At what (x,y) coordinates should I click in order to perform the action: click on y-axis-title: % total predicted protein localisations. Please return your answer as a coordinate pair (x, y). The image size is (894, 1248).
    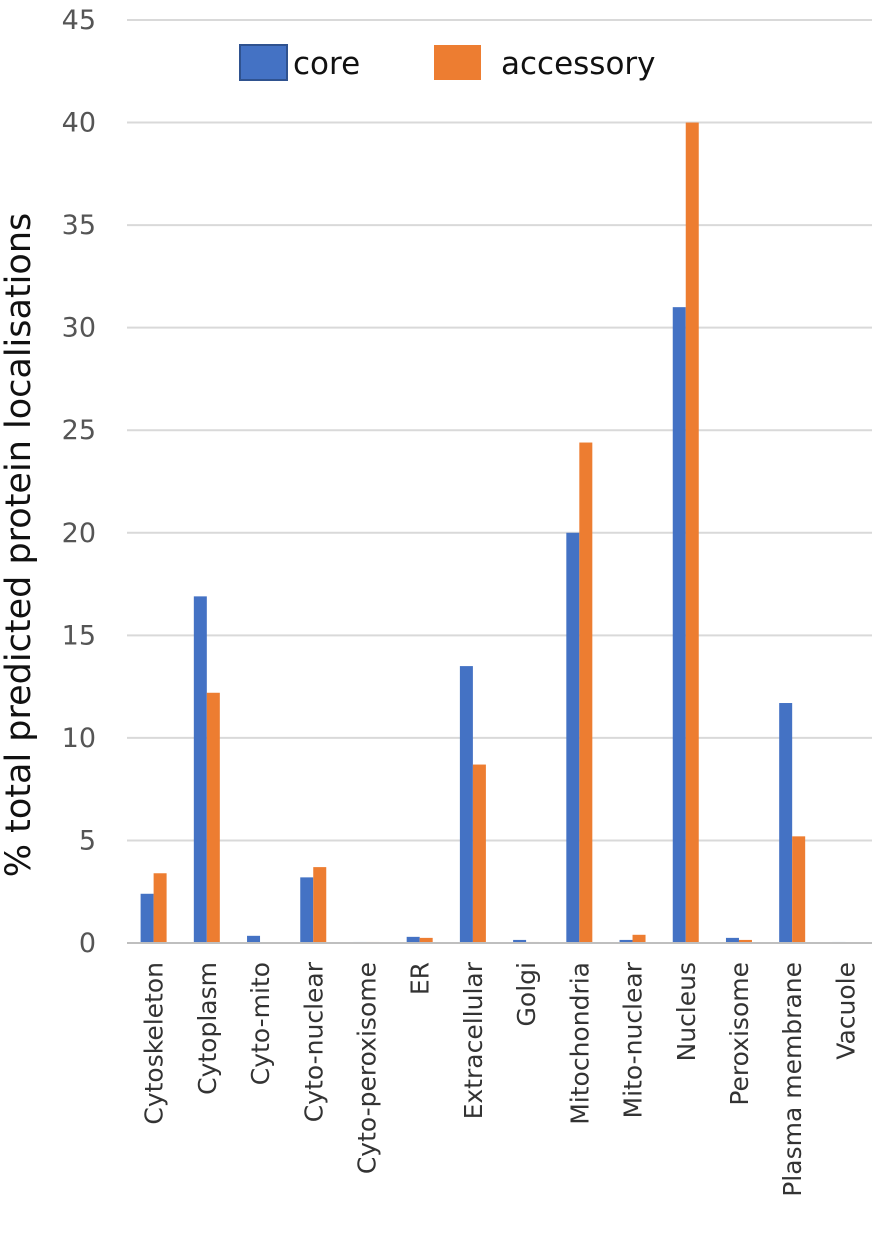
    Looking at the image, I should click on (19, 545).